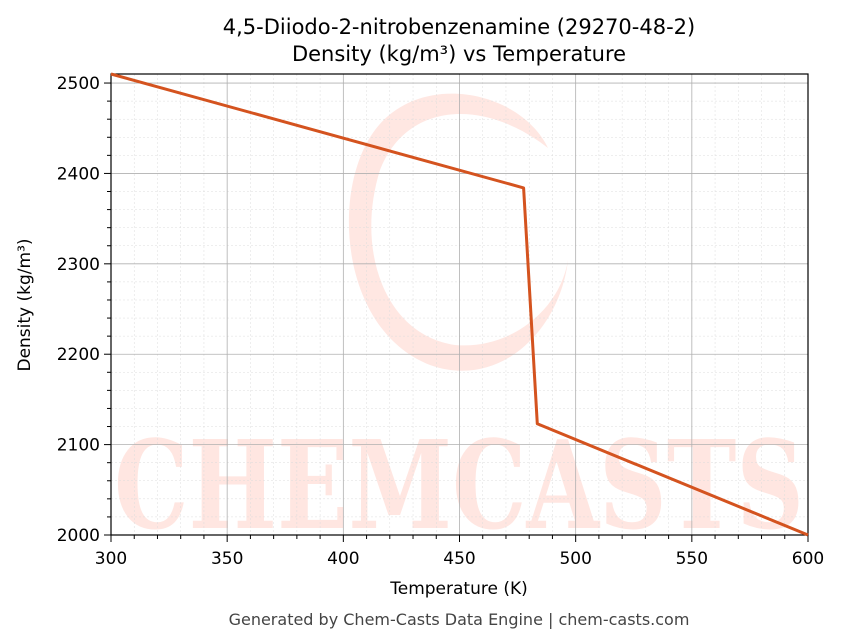 The height and width of the screenshot is (644, 843). What do you see at coordinates (78, 84) in the screenshot?
I see `y-tick-label: 2500` at bounding box center [78, 84].